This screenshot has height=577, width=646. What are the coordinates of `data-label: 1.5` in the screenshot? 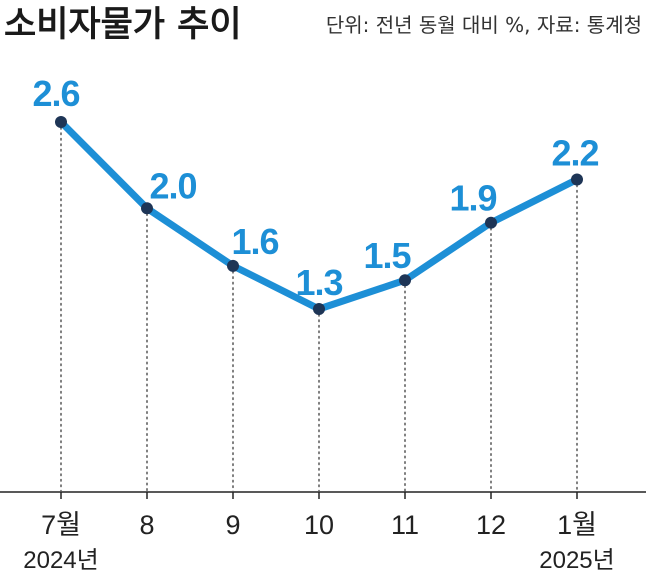 It's located at (387, 255).